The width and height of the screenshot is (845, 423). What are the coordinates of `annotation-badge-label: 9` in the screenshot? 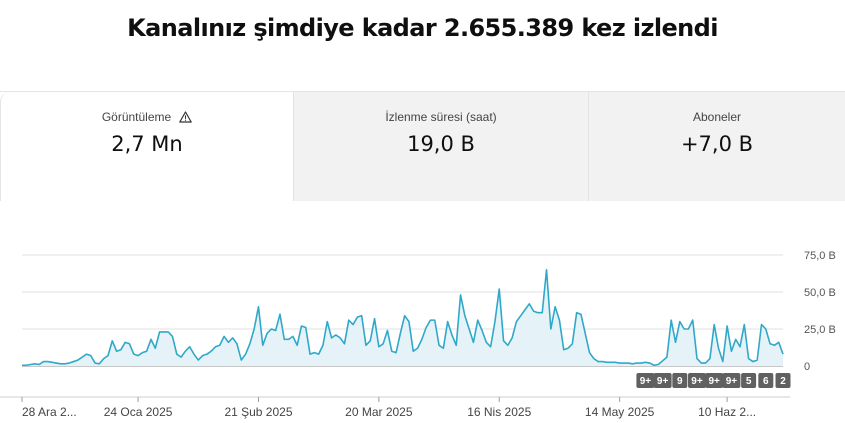 It's located at (680, 381).